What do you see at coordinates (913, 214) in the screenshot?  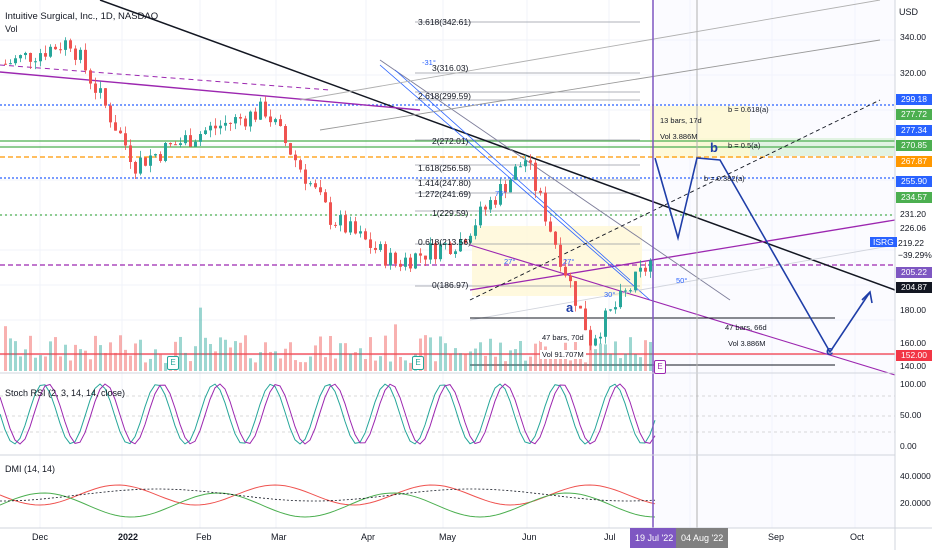 I see `price-tick: 231.20` at bounding box center [913, 214].